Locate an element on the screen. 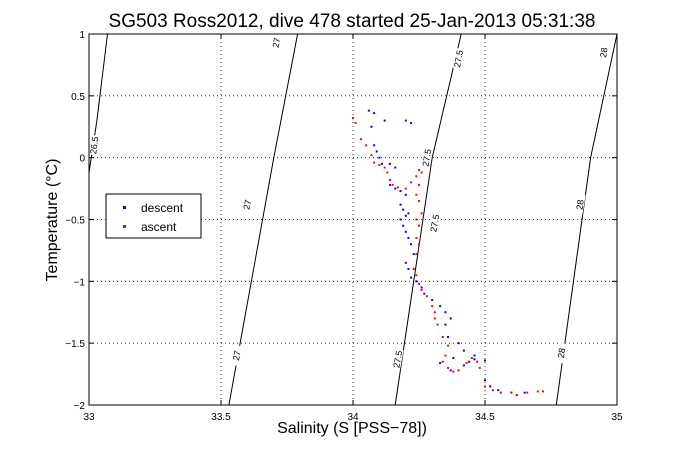 The height and width of the screenshot is (454, 681). x-tick-label: 33.5 is located at coordinates (221, 417).